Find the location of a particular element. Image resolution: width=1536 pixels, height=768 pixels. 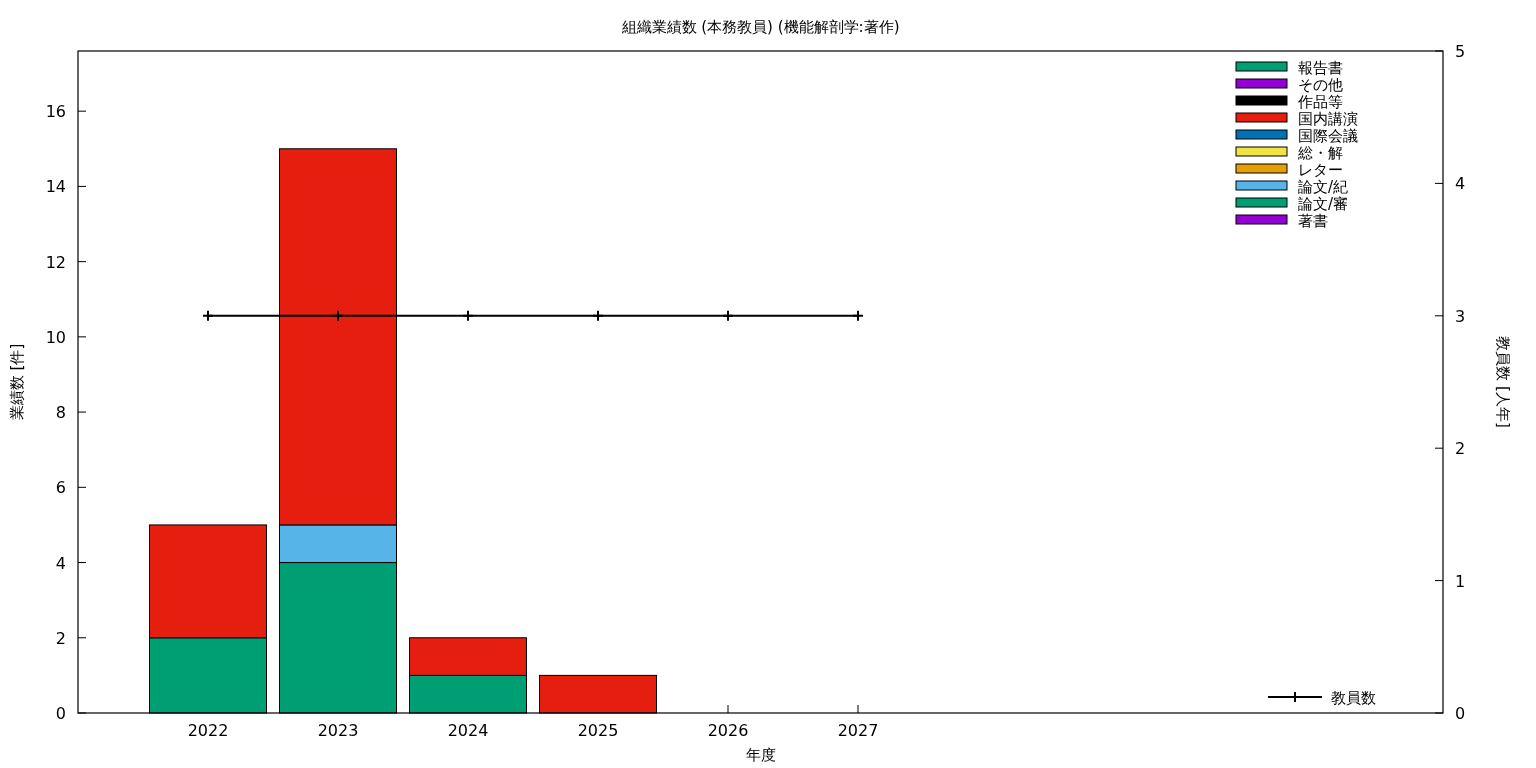

legend-label: 報告書 is located at coordinates (1320, 68).